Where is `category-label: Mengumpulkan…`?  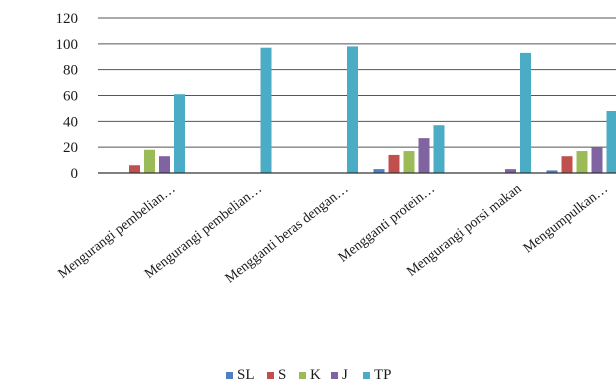
category-label: Mengumpulkan… is located at coordinates (566, 218).